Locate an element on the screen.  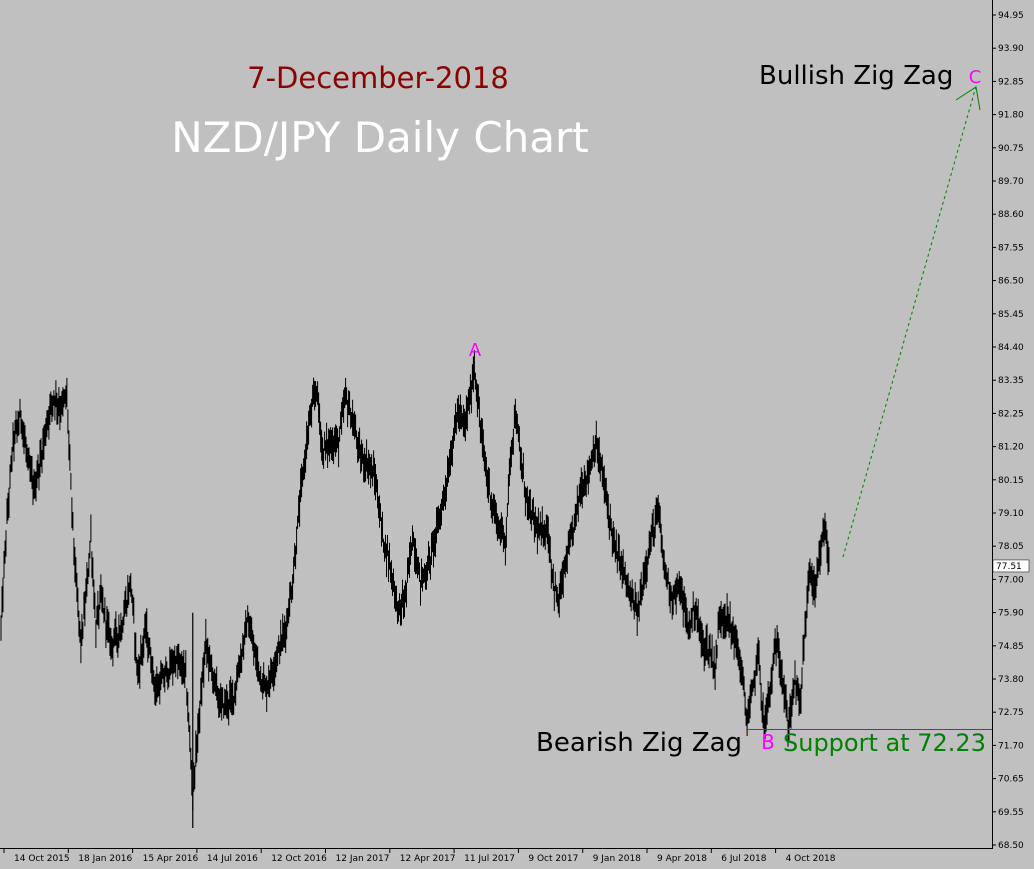
projection-arrowhead is located at coordinates (968, 98).